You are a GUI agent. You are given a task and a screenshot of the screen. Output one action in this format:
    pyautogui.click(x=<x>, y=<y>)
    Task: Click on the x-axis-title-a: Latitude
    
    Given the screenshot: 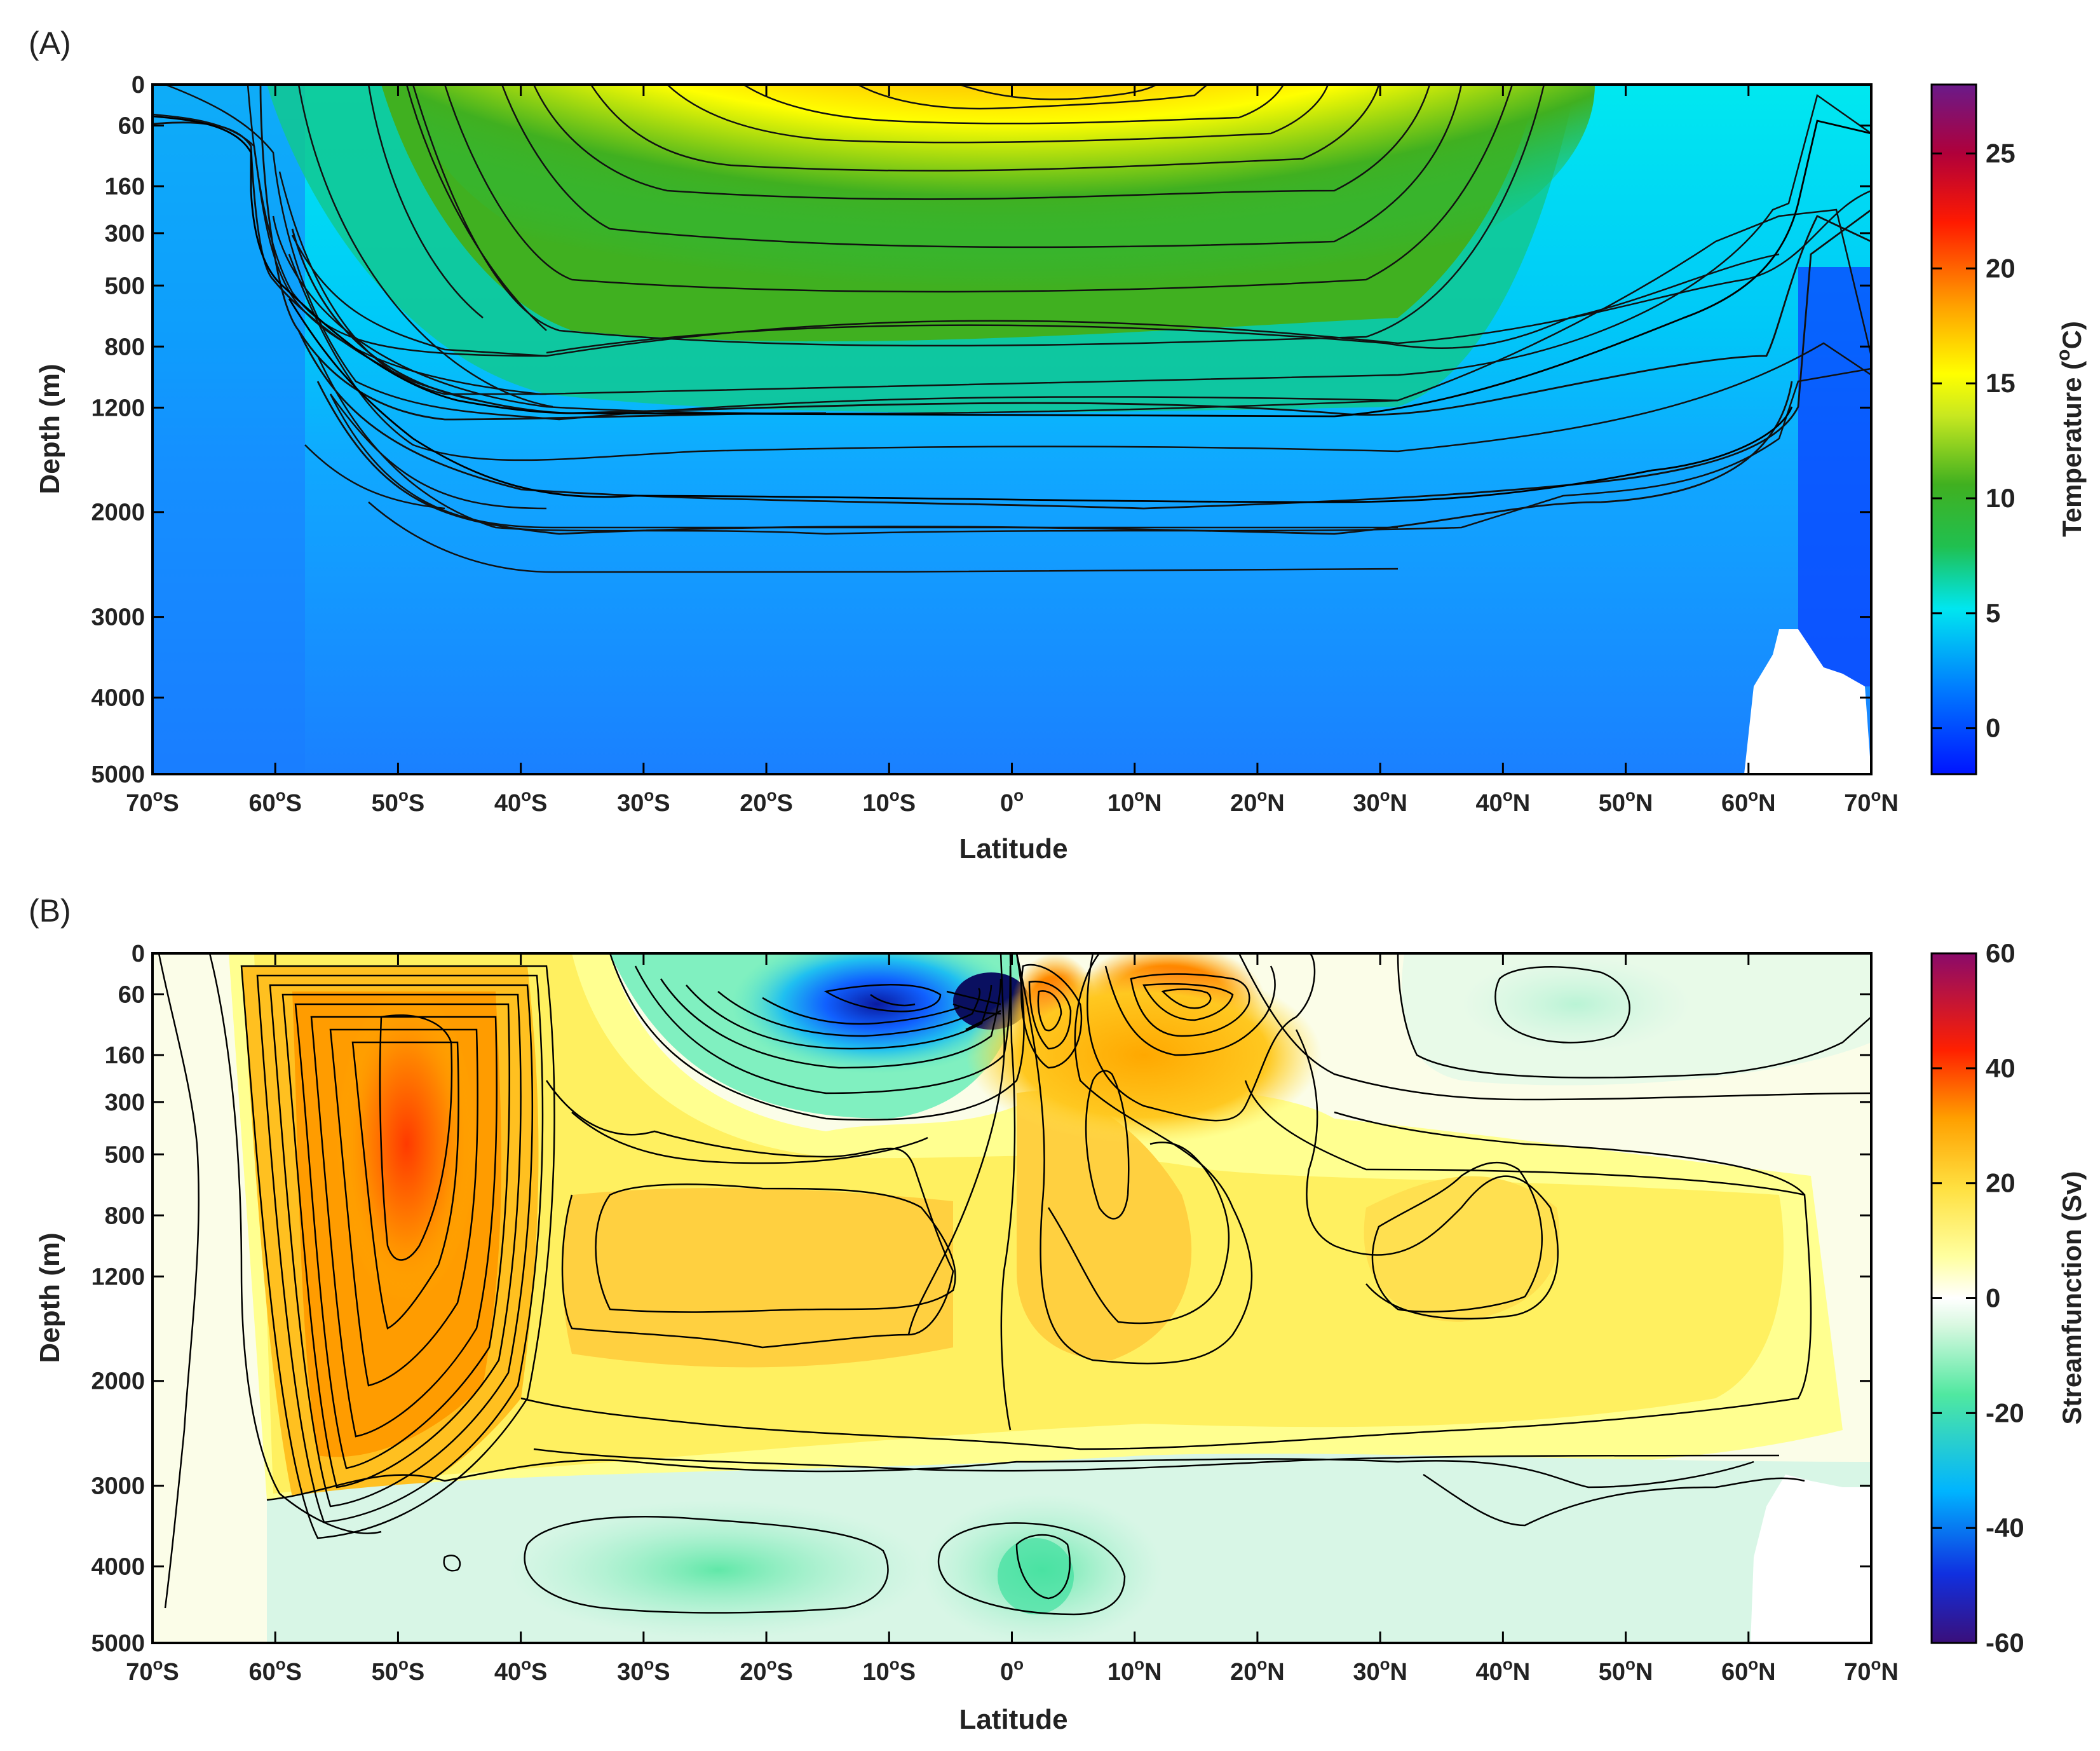 What is the action you would take?
    pyautogui.click(x=1013, y=848)
    